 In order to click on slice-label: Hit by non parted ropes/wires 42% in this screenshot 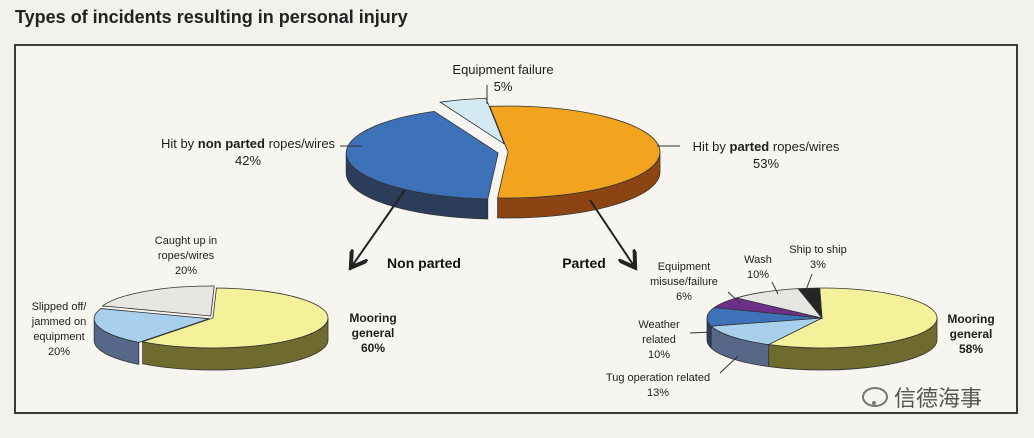, I will do `click(248, 152)`.